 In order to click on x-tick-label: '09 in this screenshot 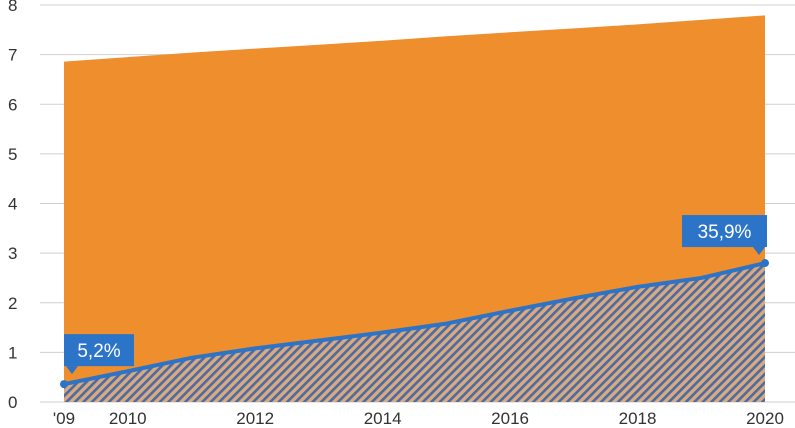, I will do `click(64, 418)`.